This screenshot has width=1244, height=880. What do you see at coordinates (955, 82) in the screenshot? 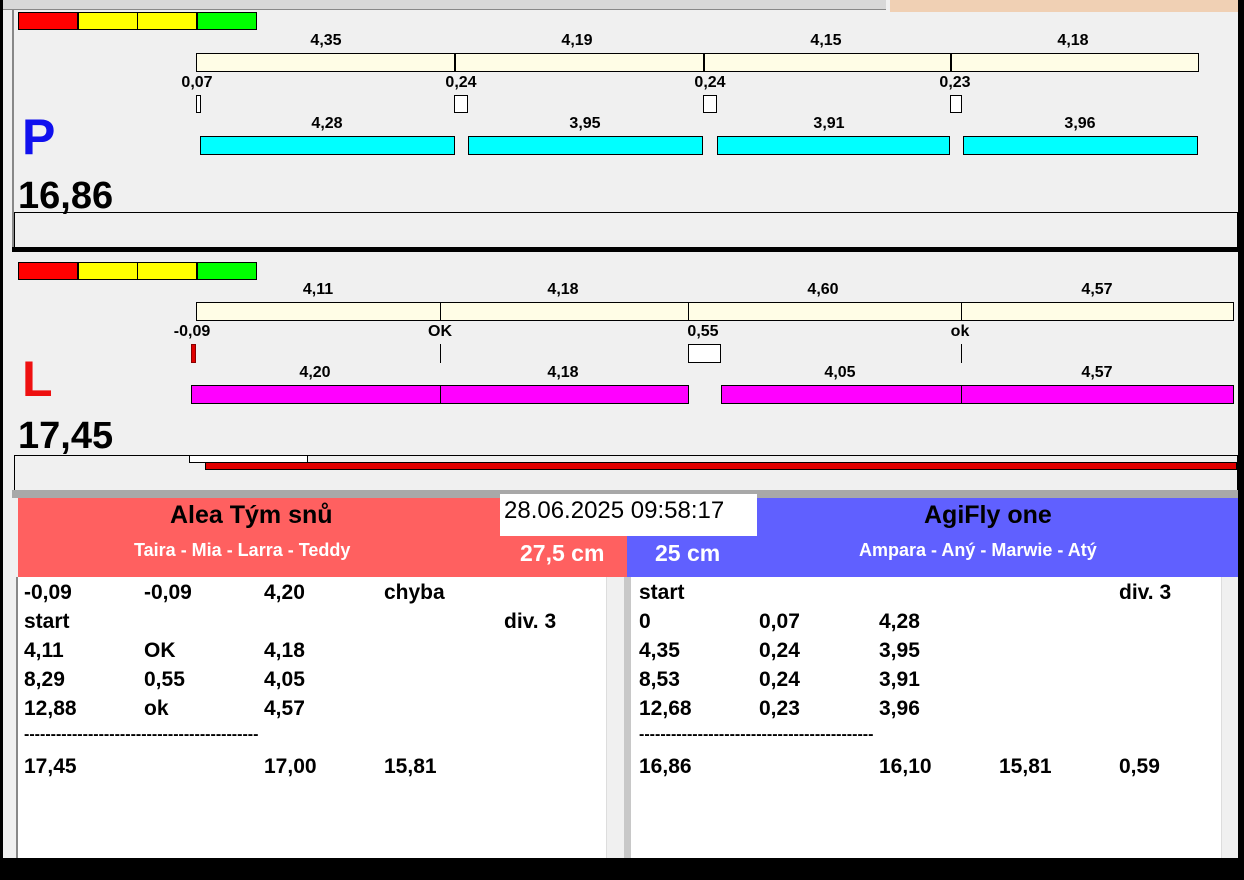
I see `p-gap-label: 0,23` at bounding box center [955, 82].